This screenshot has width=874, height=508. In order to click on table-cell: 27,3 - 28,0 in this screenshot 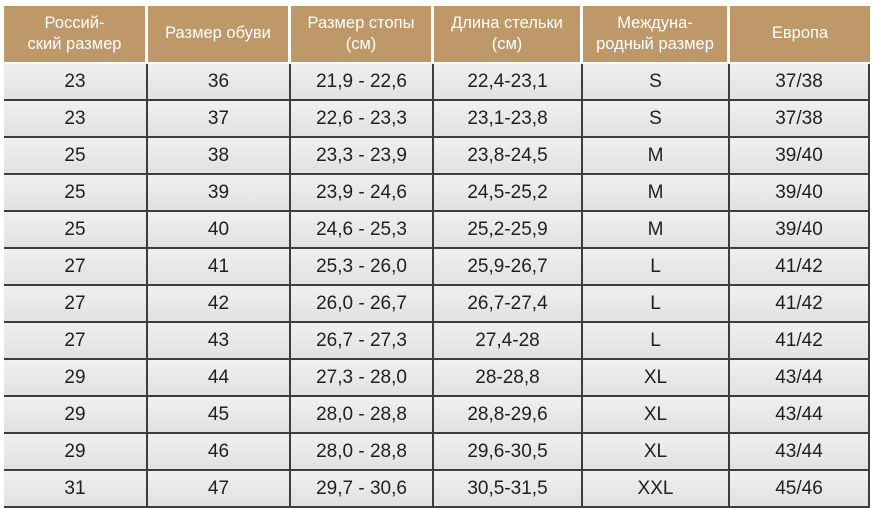, I will do `click(362, 378)`.